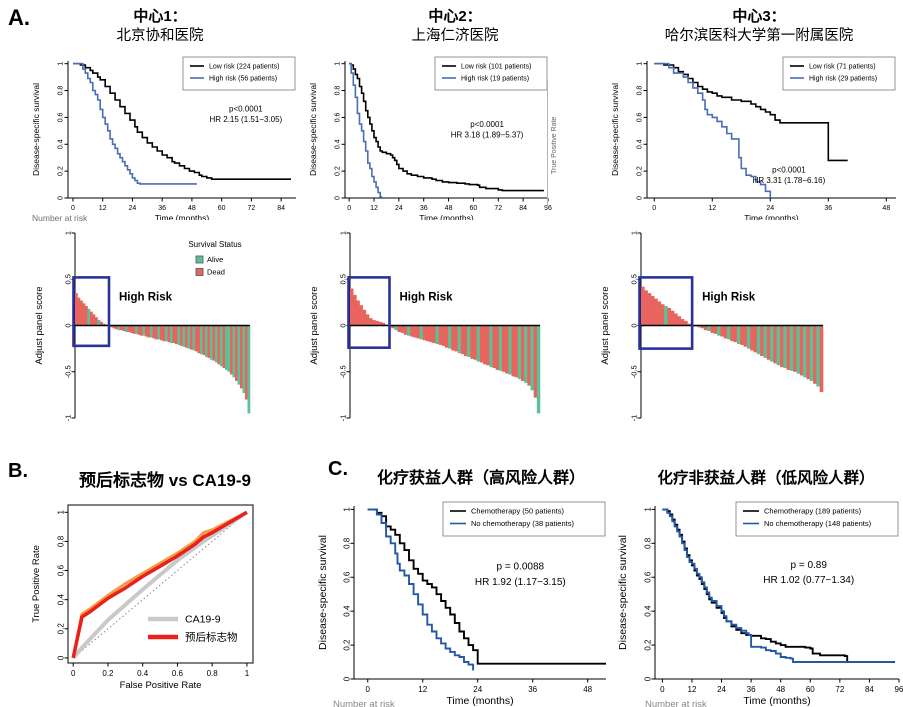 The width and height of the screenshot is (903, 707). What do you see at coordinates (425, 326) in the screenshot?
I see `score-waterfall-center2: 1 0.5 0 -0.5 -1 Adjust panel score High Risk` at bounding box center [425, 326].